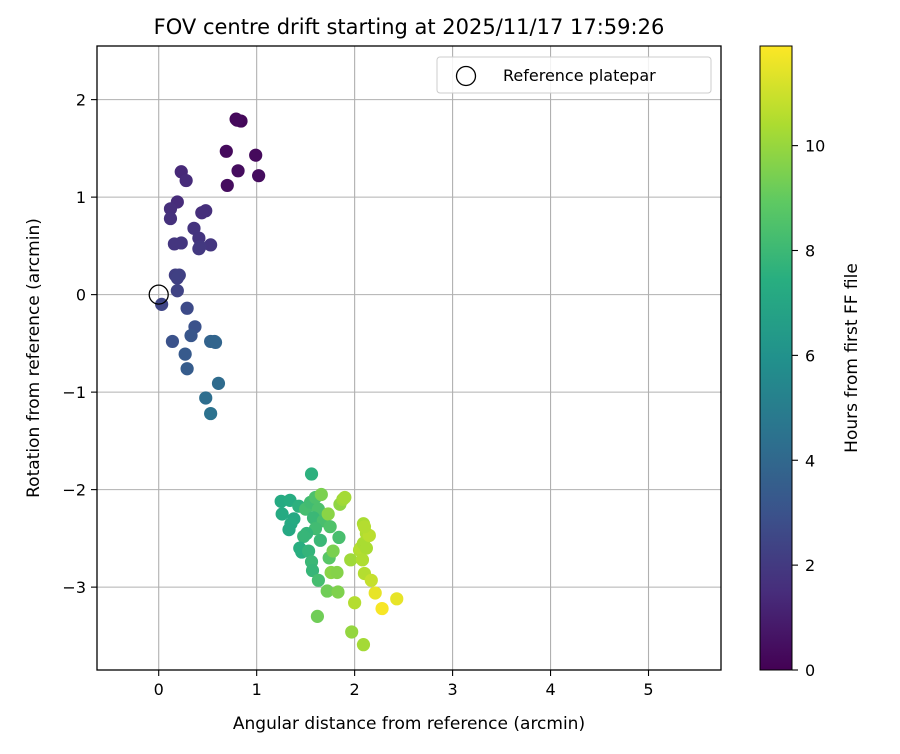 The width and height of the screenshot is (900, 754). What do you see at coordinates (34, 358) in the screenshot?
I see `y-axis-label: Rotation from reference (arcmin)` at bounding box center [34, 358].